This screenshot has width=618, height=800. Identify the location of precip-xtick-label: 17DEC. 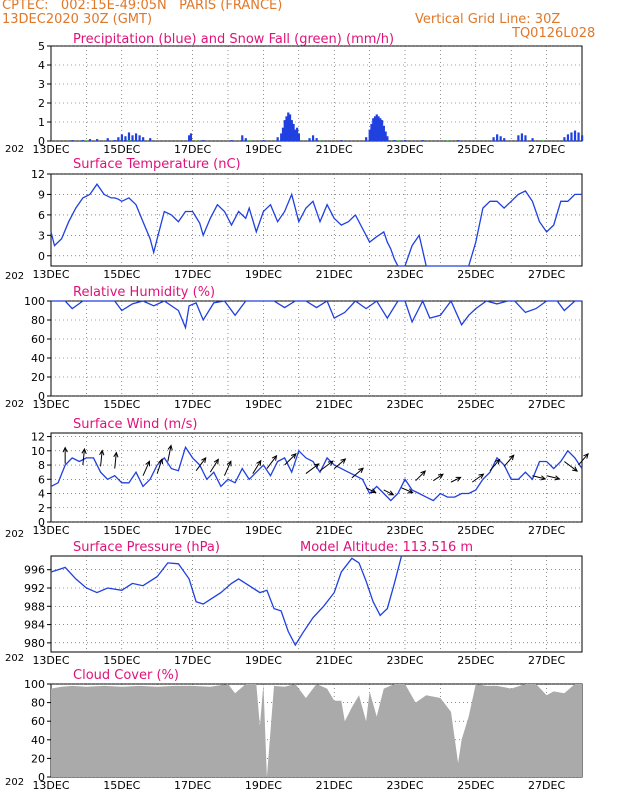
(192, 149).